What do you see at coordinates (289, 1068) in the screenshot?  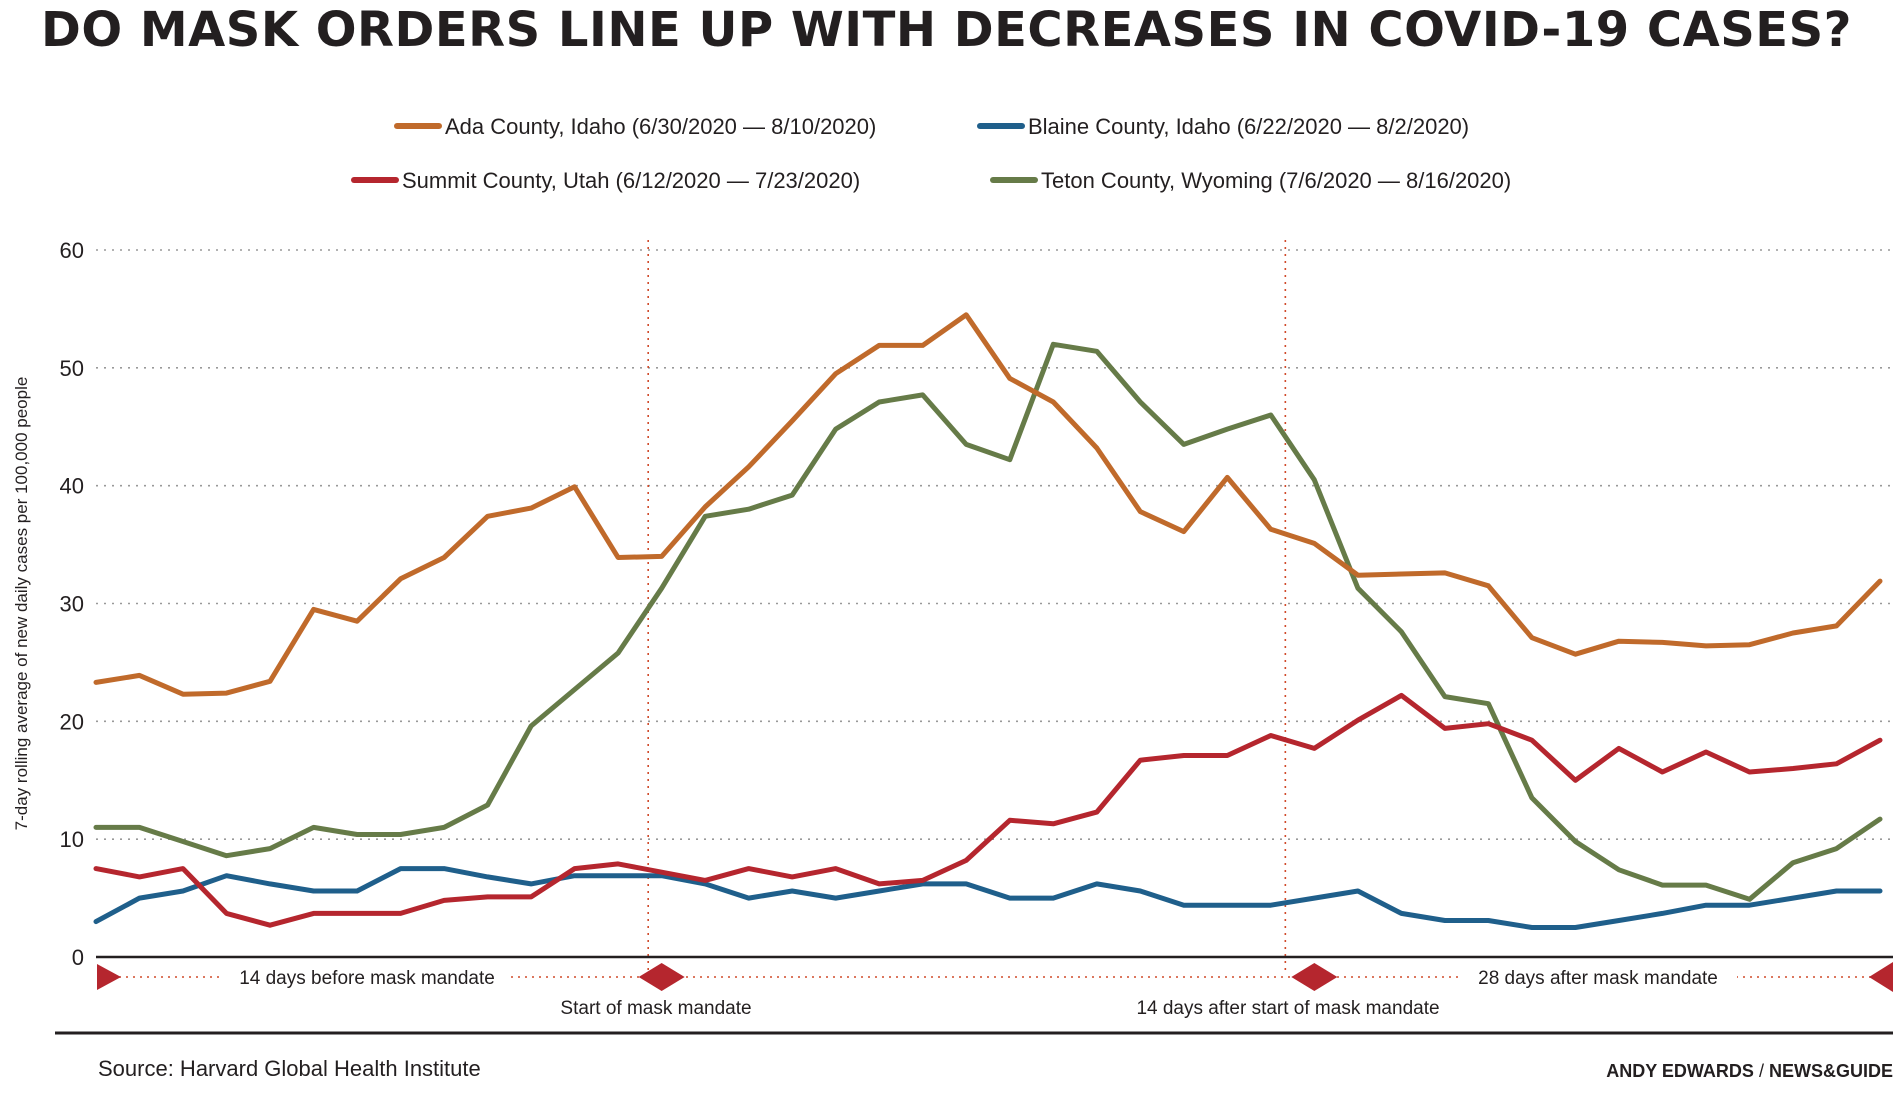 I see `source-note: Source: Harvard Global Health Institute` at bounding box center [289, 1068].